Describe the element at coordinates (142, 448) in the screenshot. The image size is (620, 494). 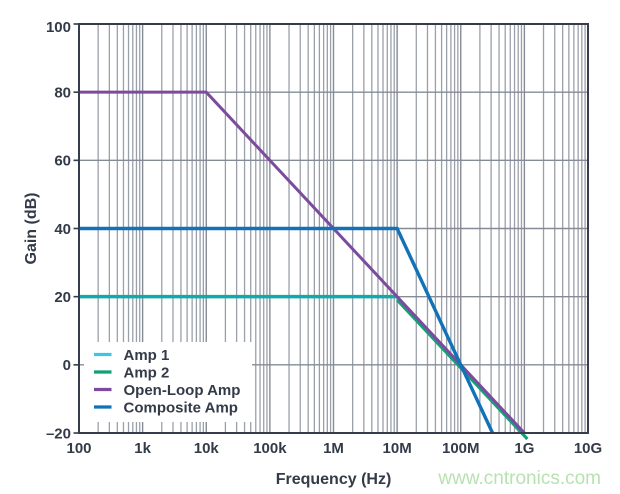
I see `svg-text: 1k` at that location.